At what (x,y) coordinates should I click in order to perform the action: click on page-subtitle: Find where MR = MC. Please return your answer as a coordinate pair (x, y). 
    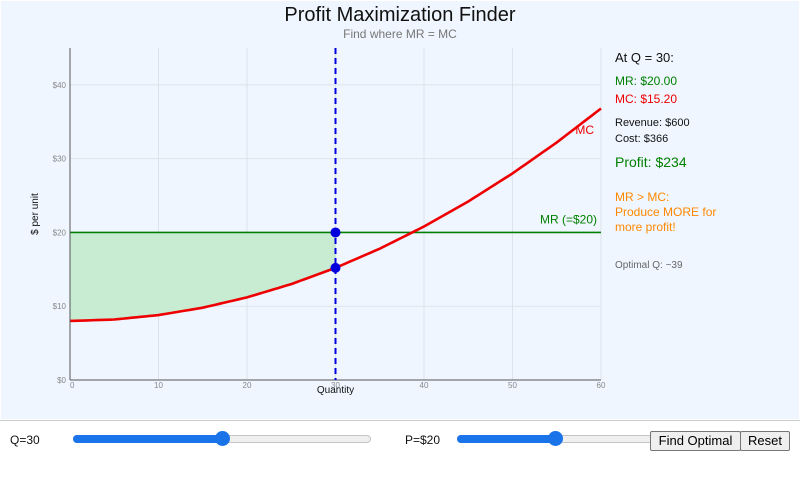
    Looking at the image, I should click on (400, 34).